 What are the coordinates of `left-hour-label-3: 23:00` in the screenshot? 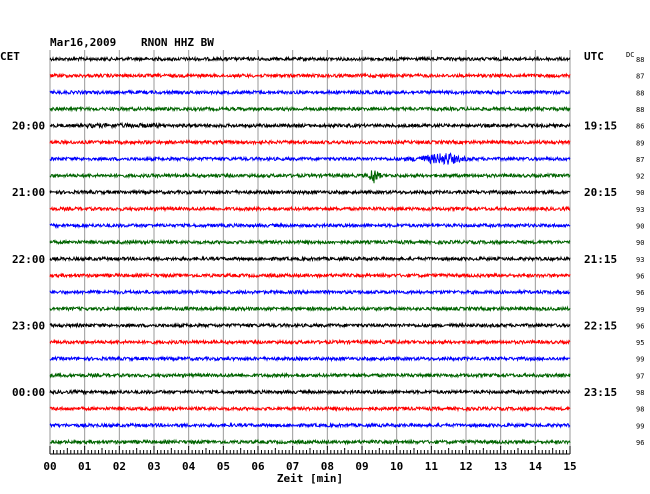 It's located at (28, 325).